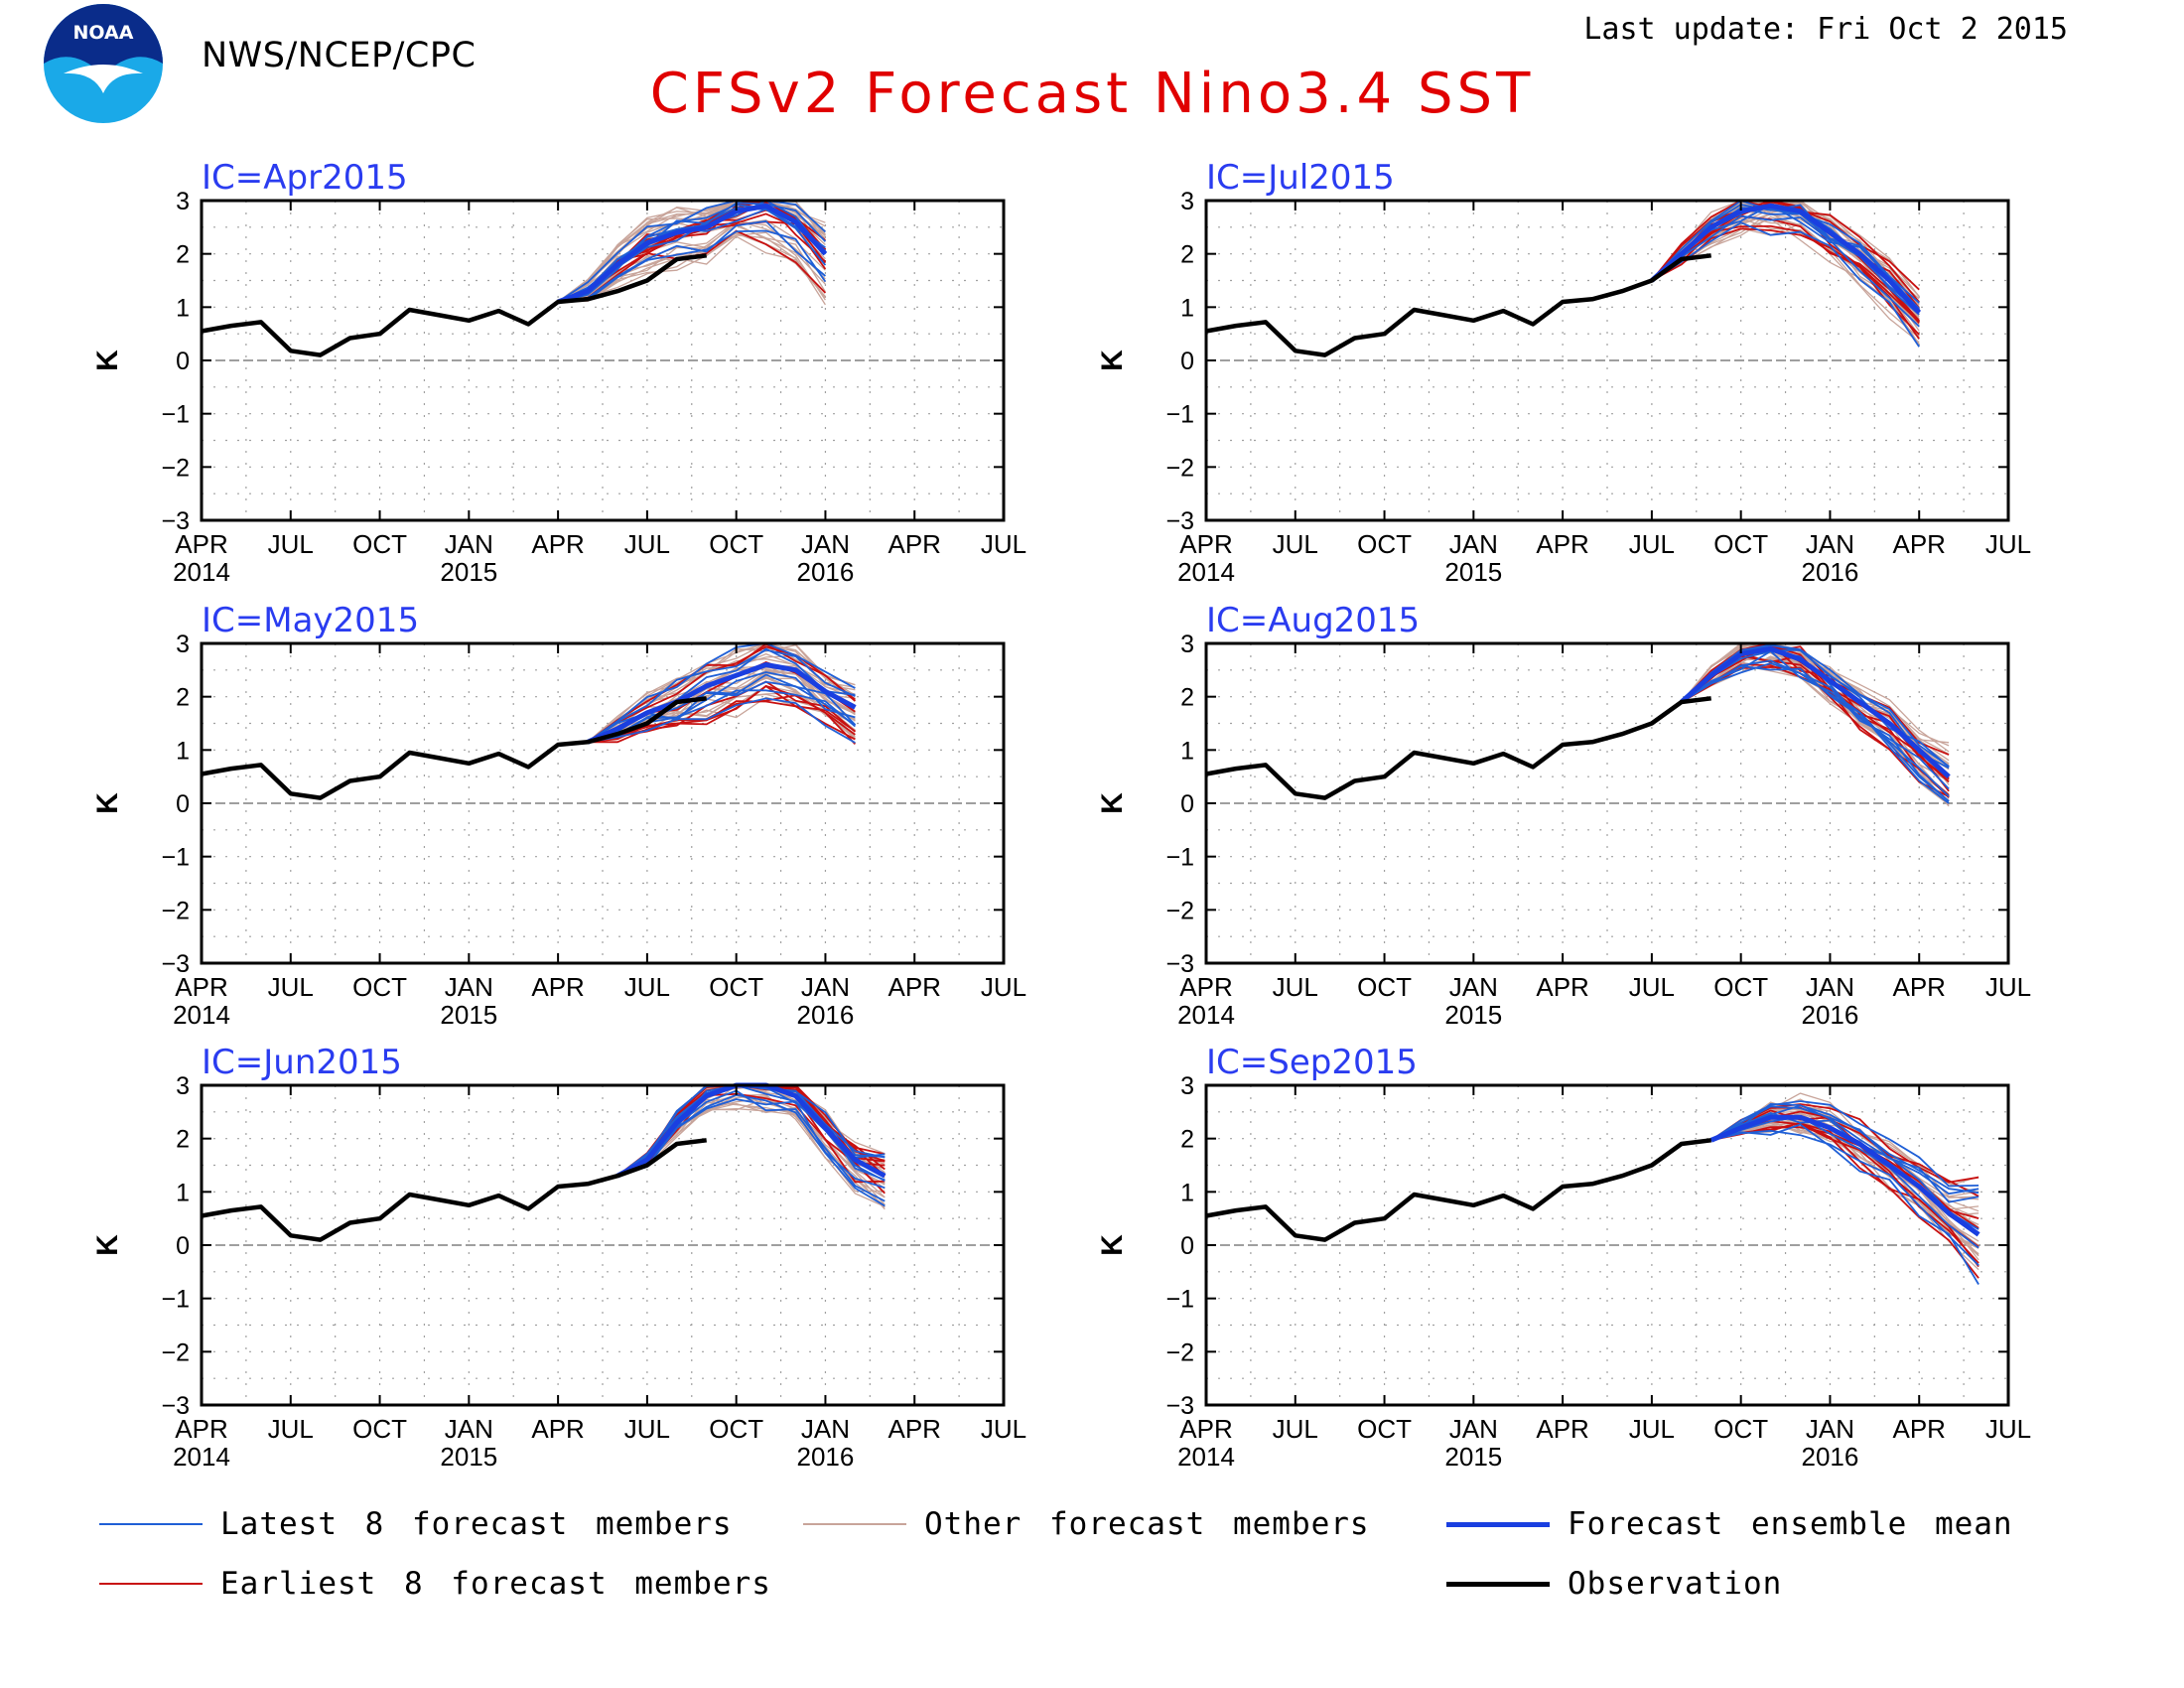 This screenshot has width=2184, height=1688. Describe the element at coordinates (103, 39) in the screenshot. I see `logo-upper` at that location.